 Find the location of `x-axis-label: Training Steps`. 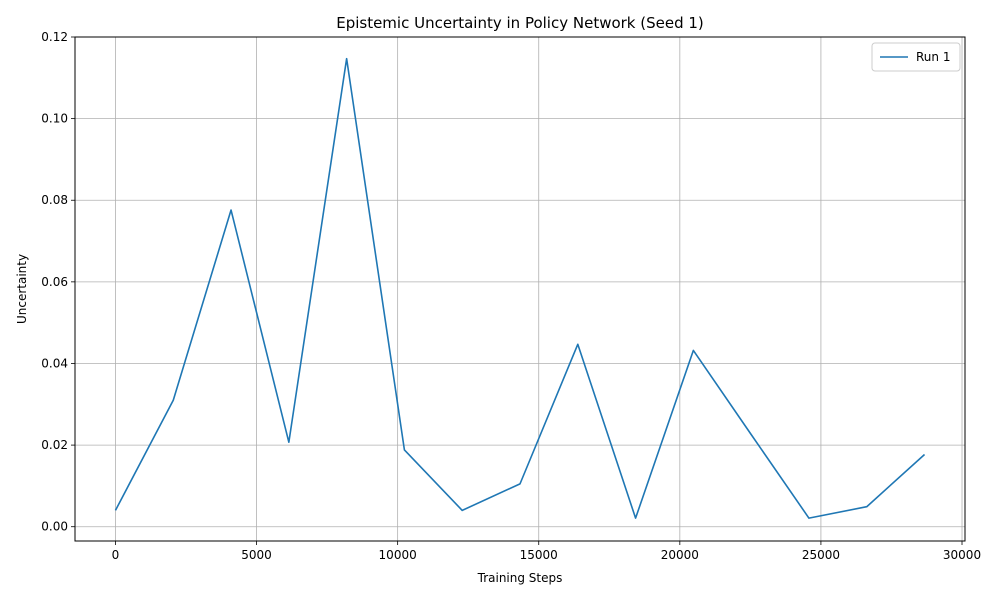

x-axis-label: Training Steps is located at coordinates (520, 578).